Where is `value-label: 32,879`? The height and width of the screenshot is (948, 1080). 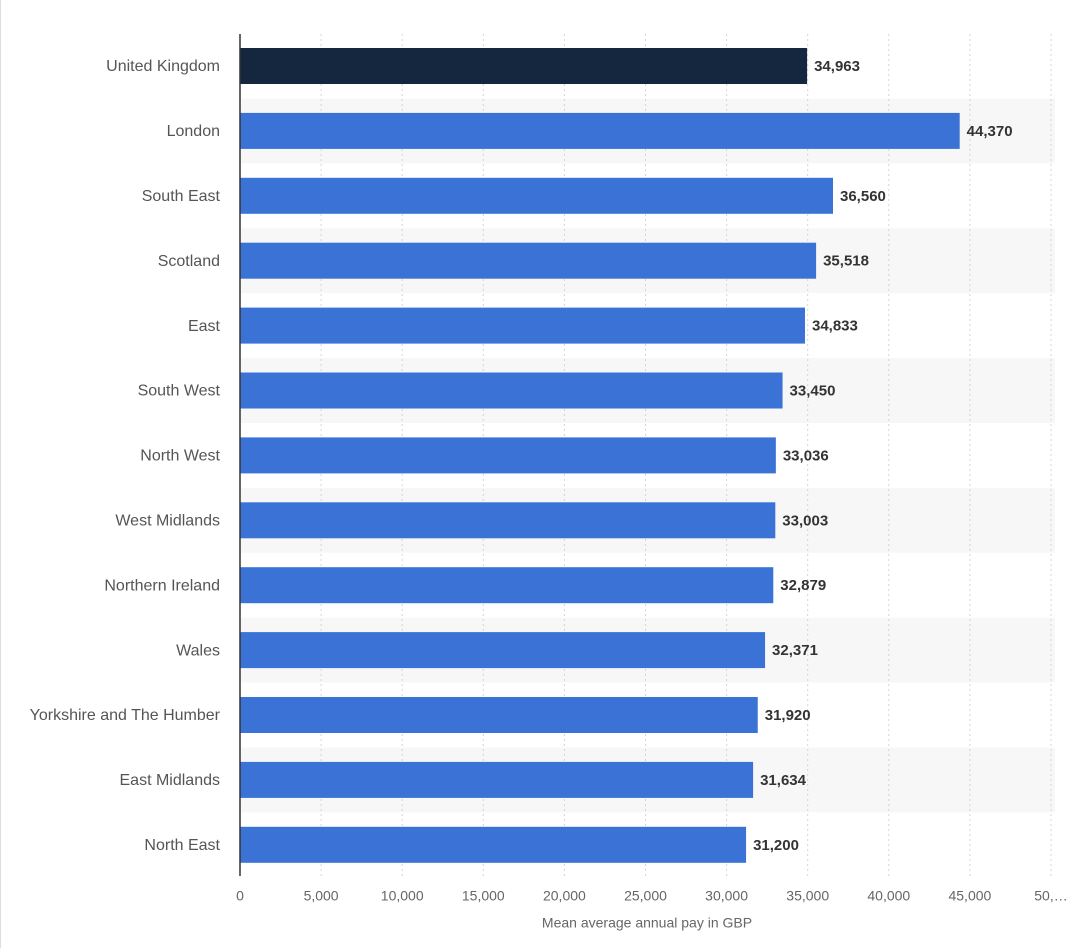
value-label: 32,879 is located at coordinates (803, 585).